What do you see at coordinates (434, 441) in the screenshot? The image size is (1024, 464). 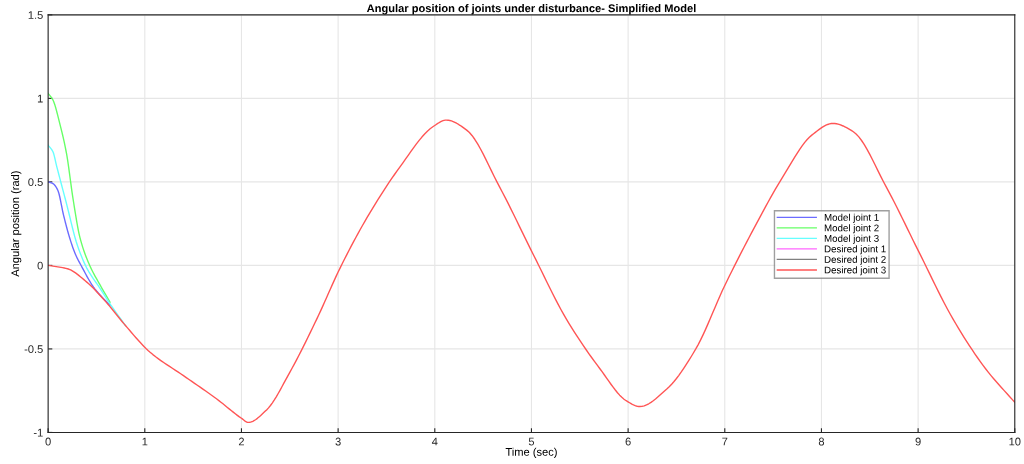 I see `x-tick-label: 4` at bounding box center [434, 441].